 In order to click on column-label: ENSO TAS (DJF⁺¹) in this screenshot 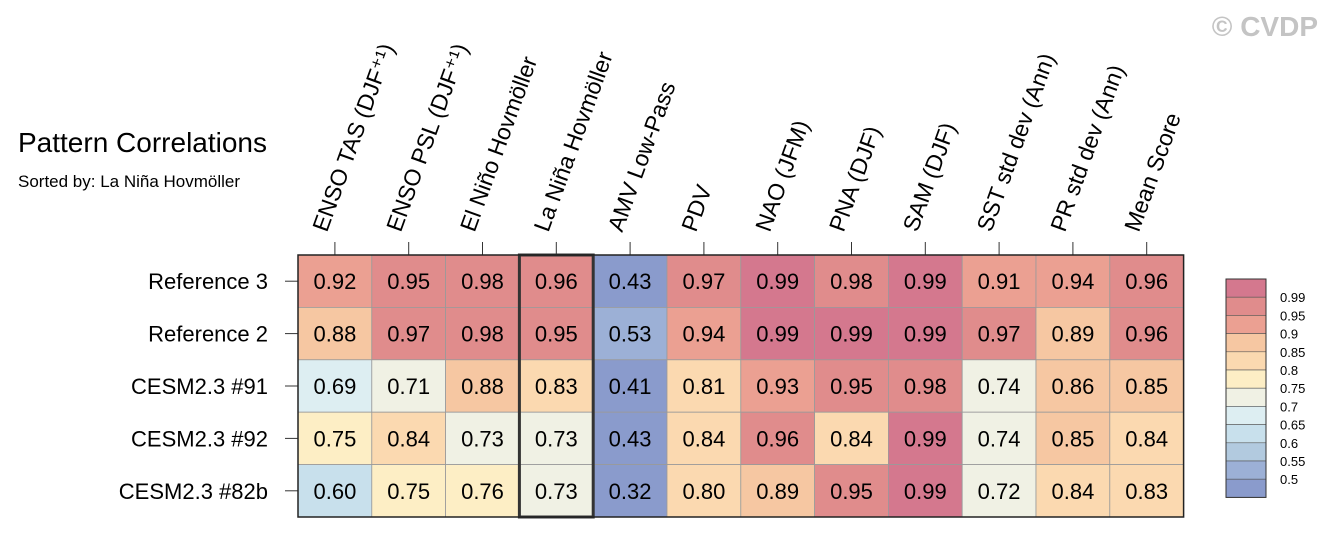, I will do `click(353, 137)`.